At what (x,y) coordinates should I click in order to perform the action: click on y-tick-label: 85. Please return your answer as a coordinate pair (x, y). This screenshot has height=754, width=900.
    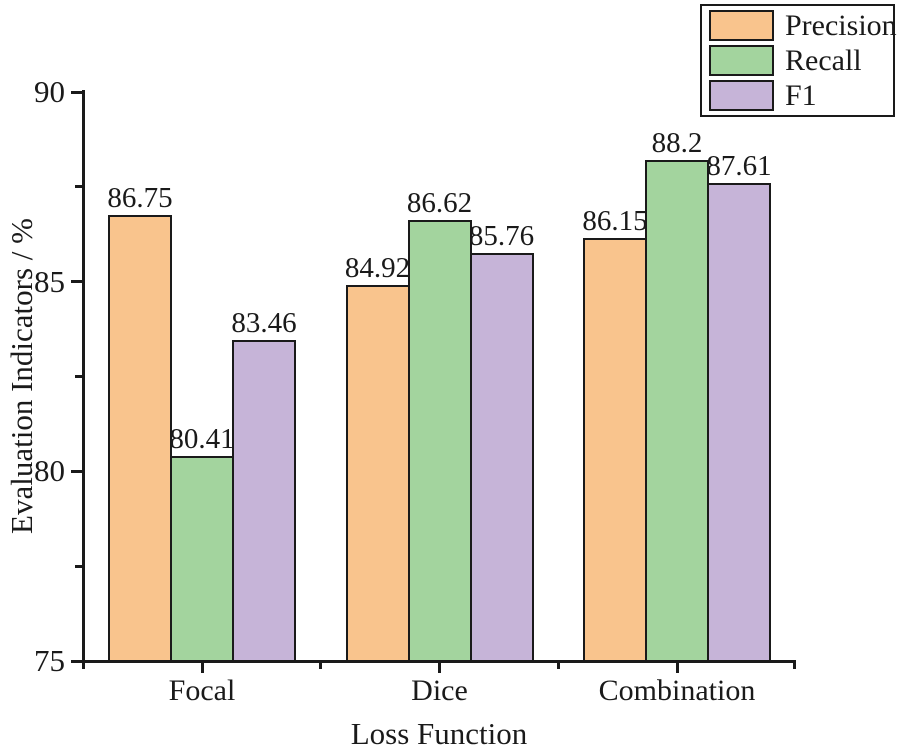
    Looking at the image, I should click on (49, 281).